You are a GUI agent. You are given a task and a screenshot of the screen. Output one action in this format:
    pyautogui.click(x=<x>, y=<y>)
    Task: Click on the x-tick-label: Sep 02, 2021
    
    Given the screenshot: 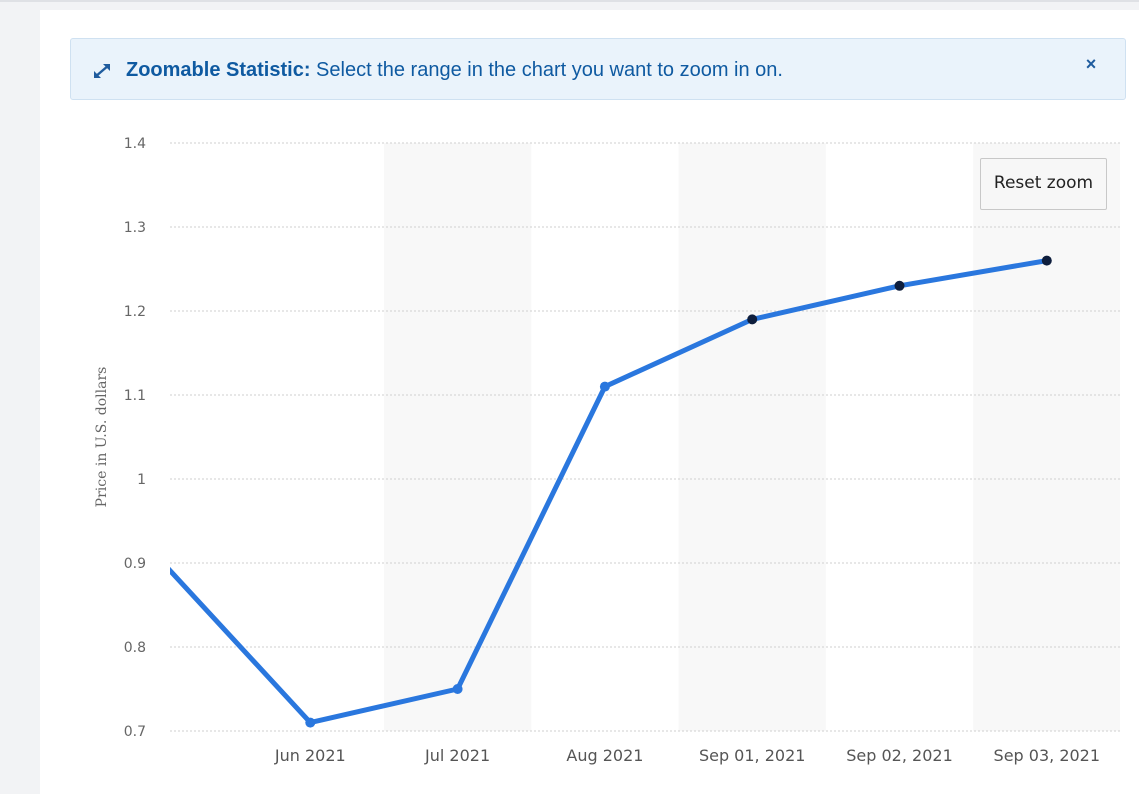 What is the action you would take?
    pyautogui.click(x=899, y=755)
    